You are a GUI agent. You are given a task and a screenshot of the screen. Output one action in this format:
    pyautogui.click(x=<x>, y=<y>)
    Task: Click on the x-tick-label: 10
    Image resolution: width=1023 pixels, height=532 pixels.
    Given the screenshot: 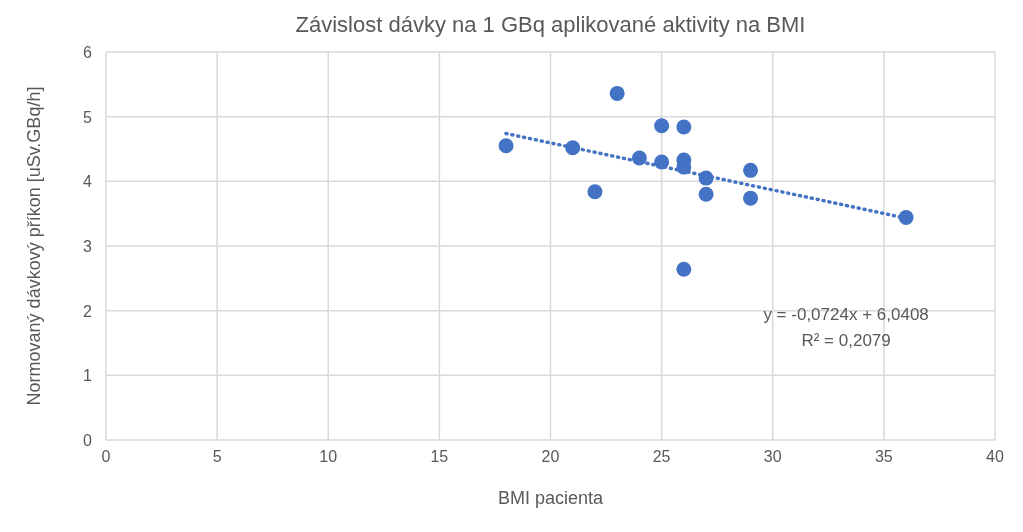 What is the action you would take?
    pyautogui.click(x=328, y=456)
    